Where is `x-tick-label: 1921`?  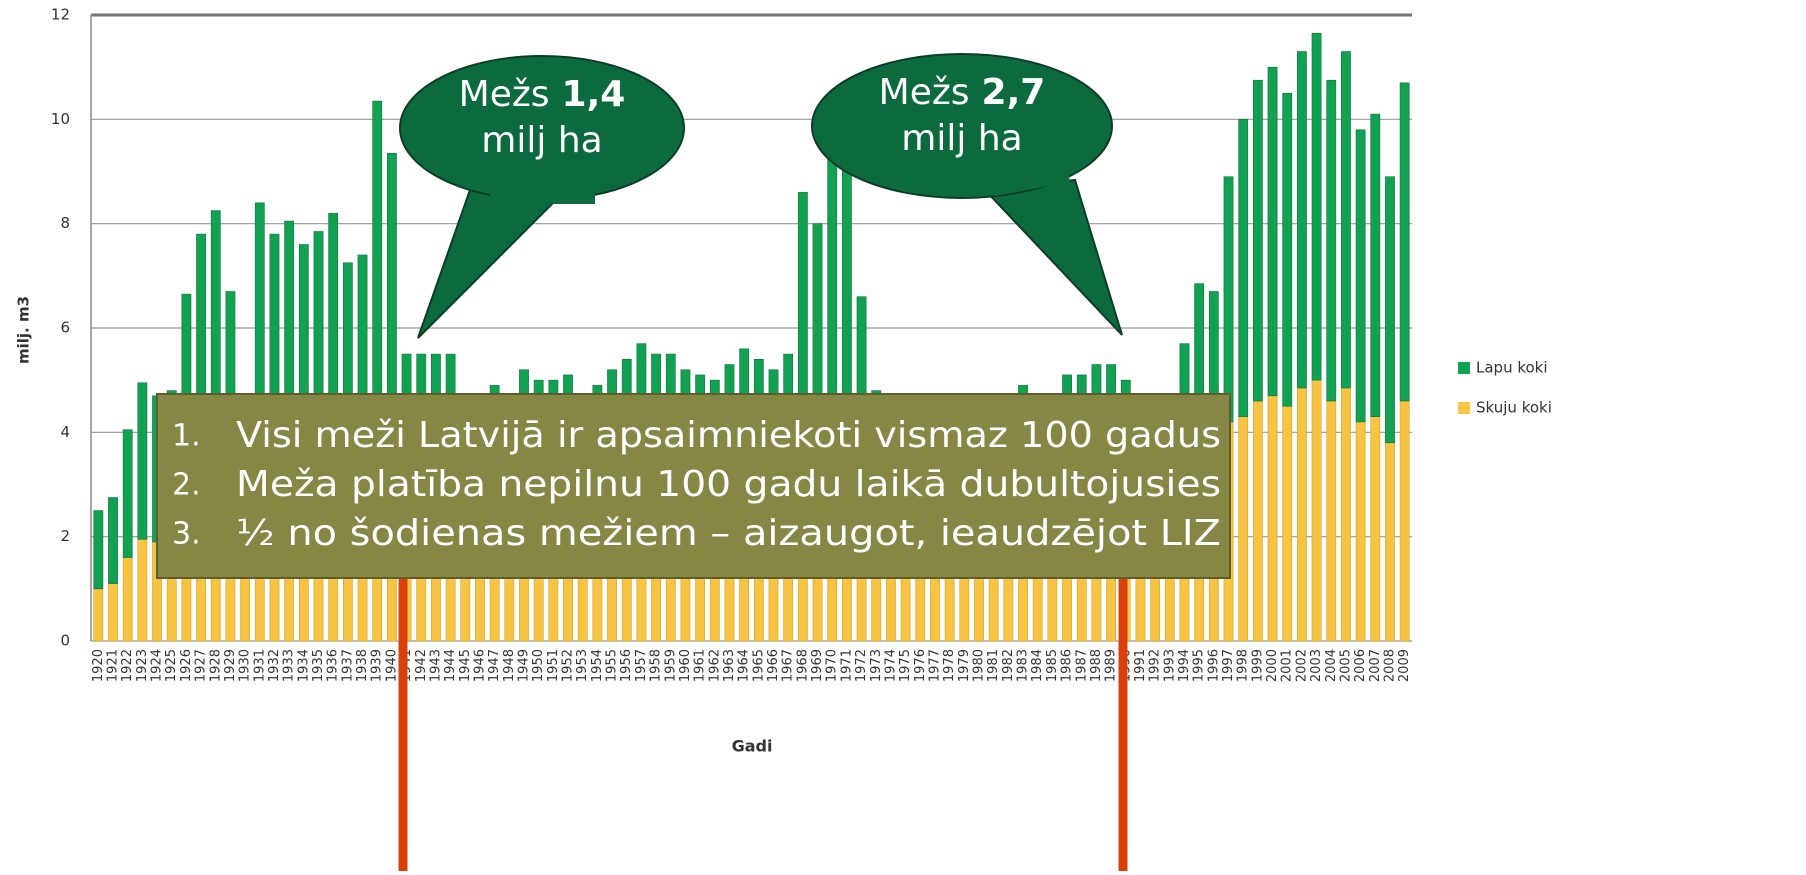 x-tick-label: 1921 is located at coordinates (113, 665).